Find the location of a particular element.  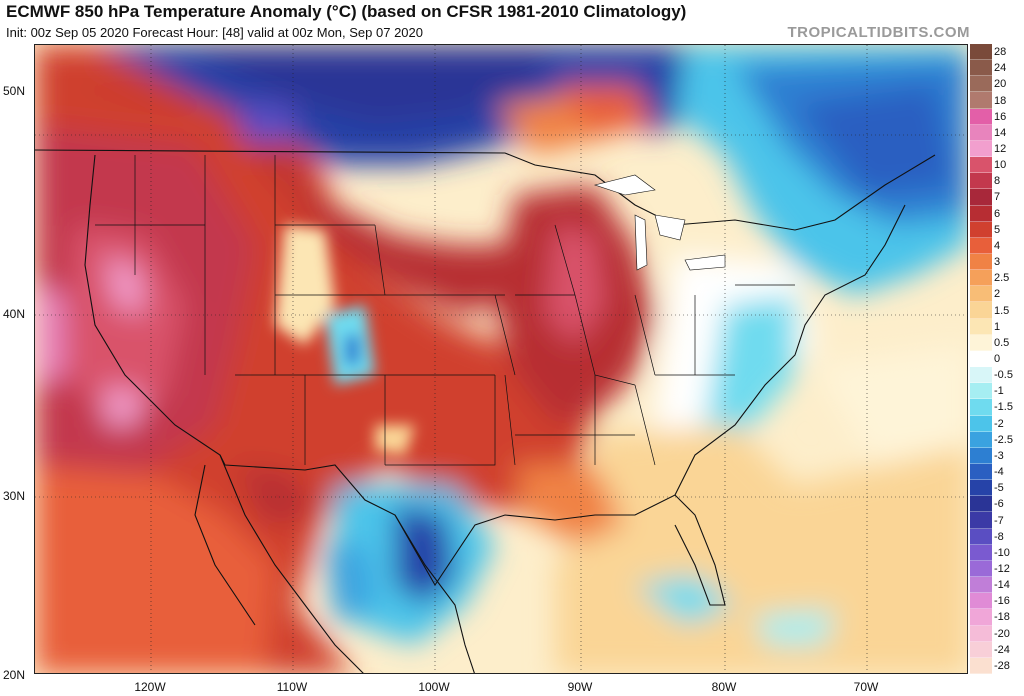

legend-label: -3 is located at coordinates (999, 455).